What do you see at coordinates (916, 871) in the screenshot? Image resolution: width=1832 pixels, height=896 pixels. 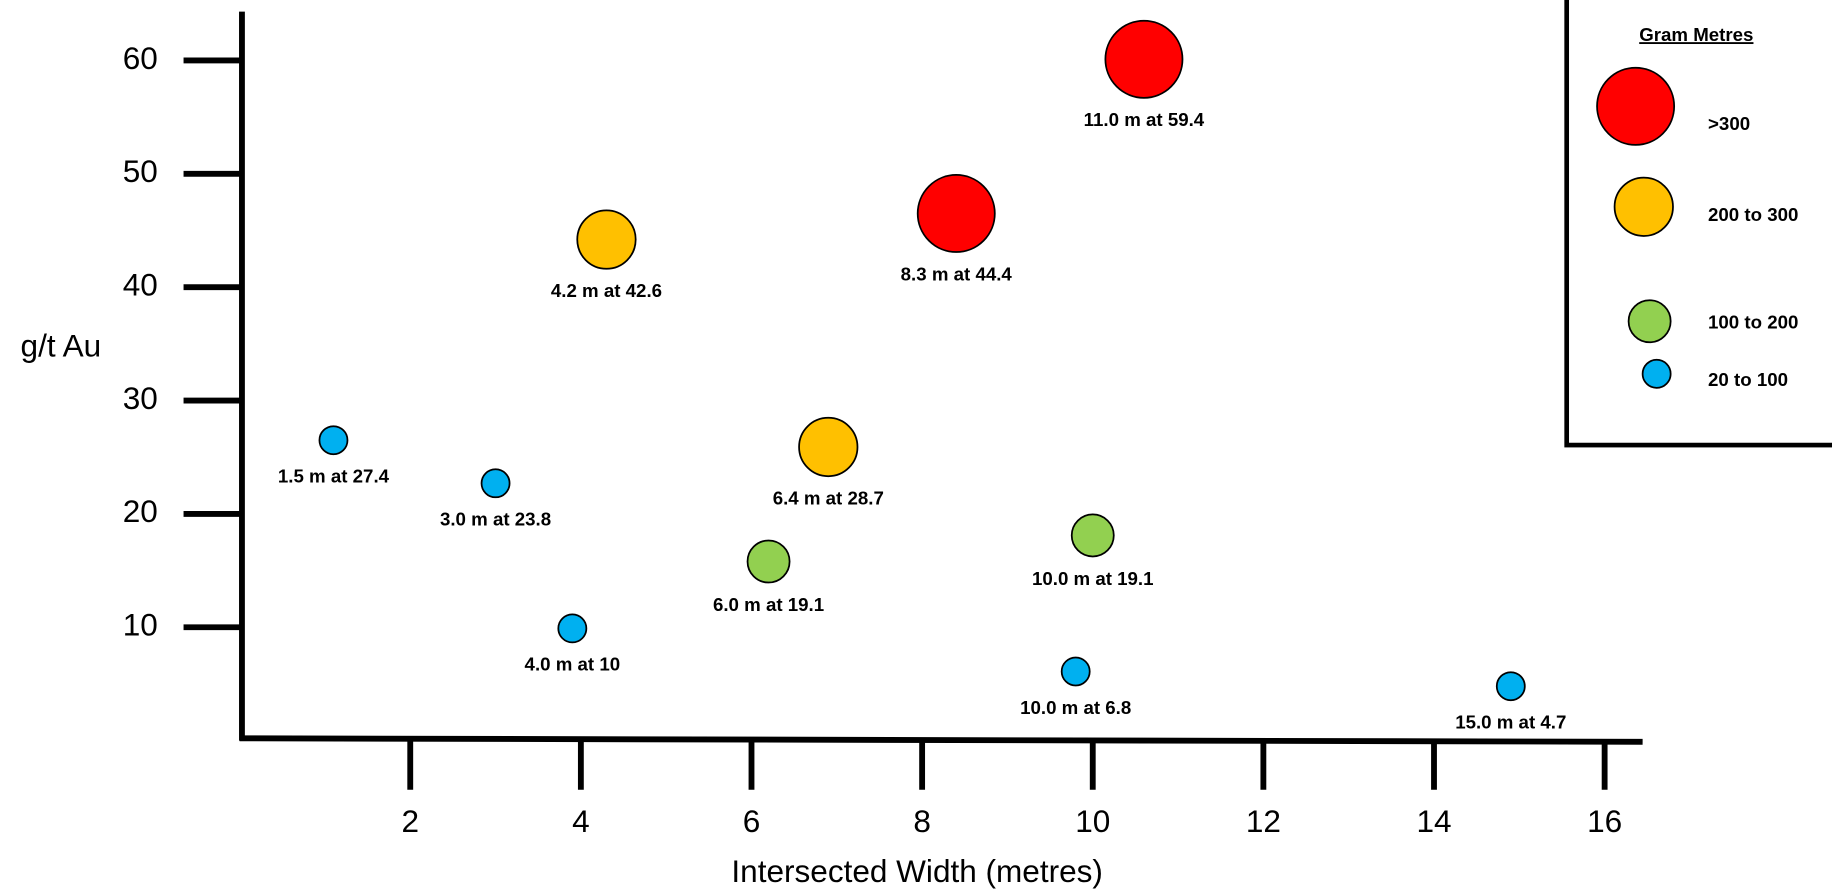 I see `x-axis-label: Intersected Width (metres)` at bounding box center [916, 871].